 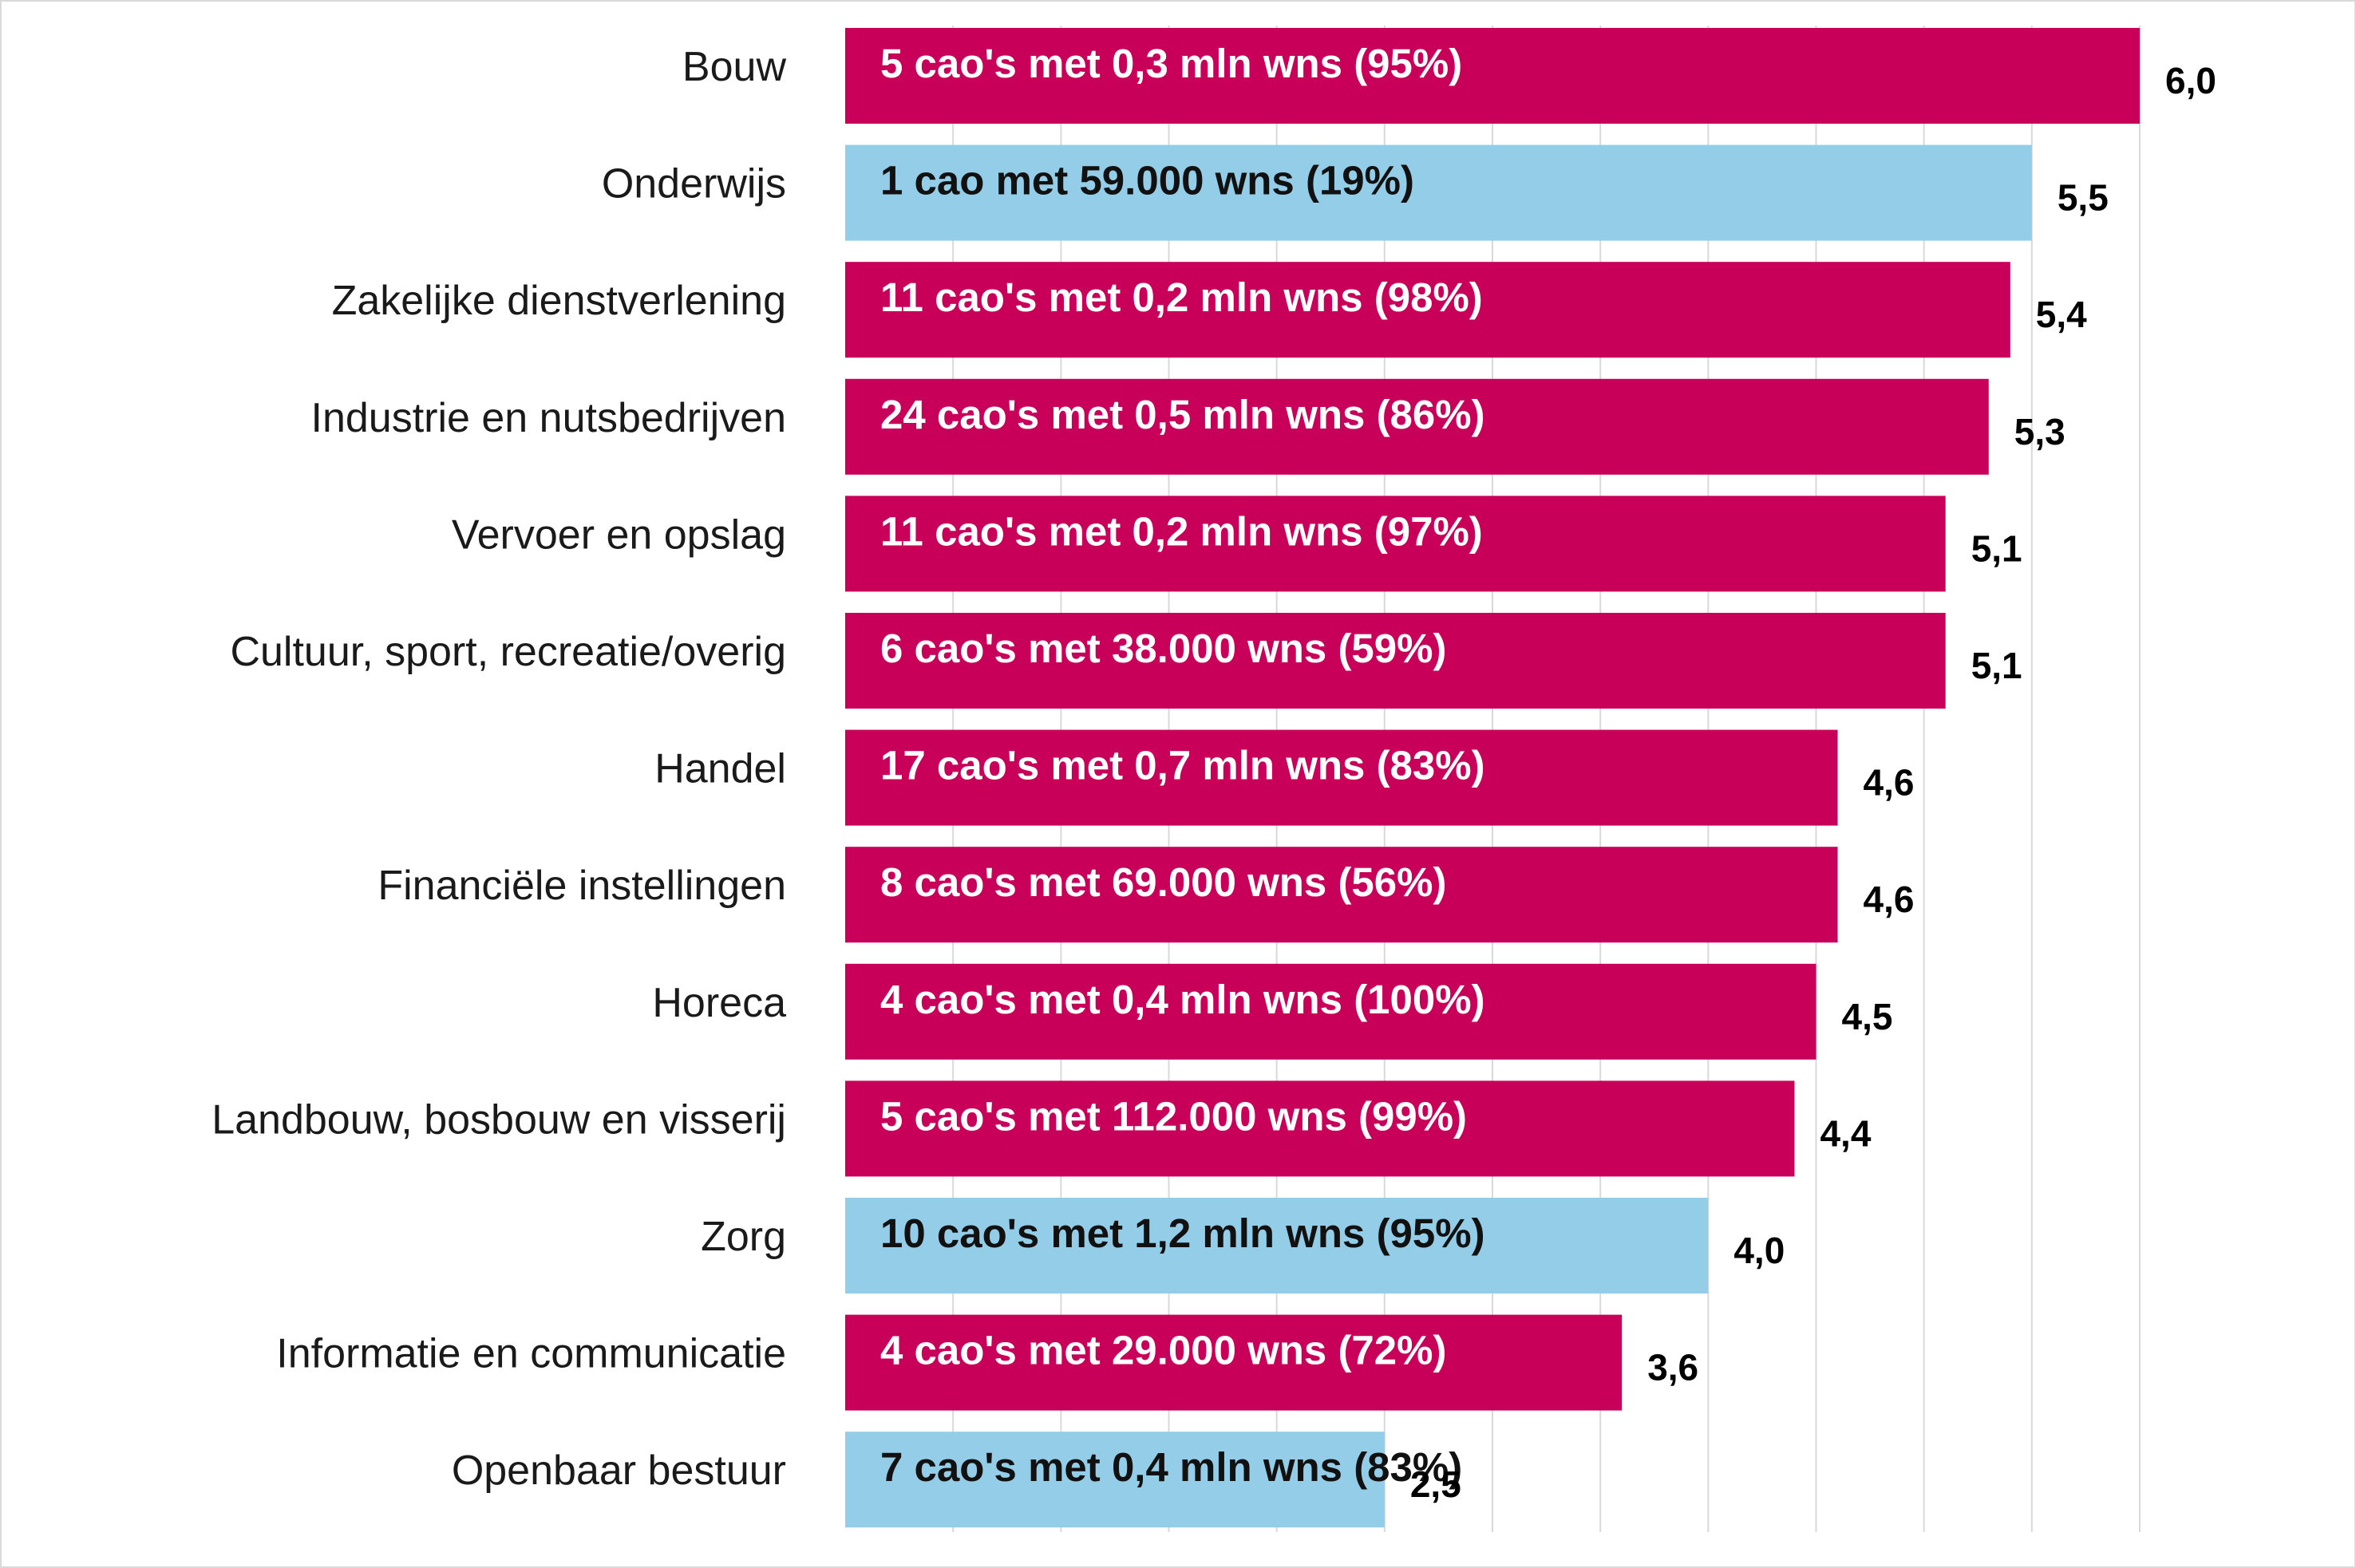 What do you see at coordinates (1182, 414) in the screenshot?
I see `bar-inner-label: 24 cao's met 0,5 mln wns (86%)` at bounding box center [1182, 414].